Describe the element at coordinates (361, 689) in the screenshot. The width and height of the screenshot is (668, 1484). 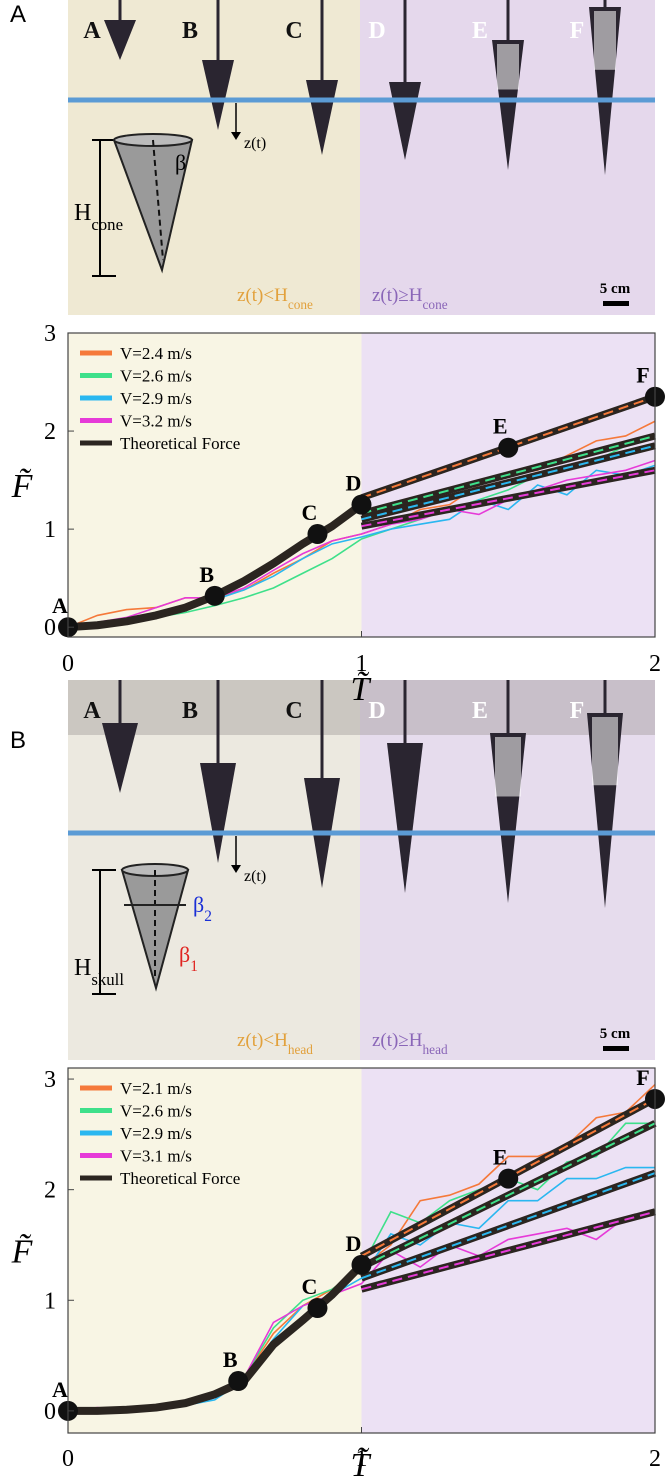
I see `x-axis-label: T̃` at that location.